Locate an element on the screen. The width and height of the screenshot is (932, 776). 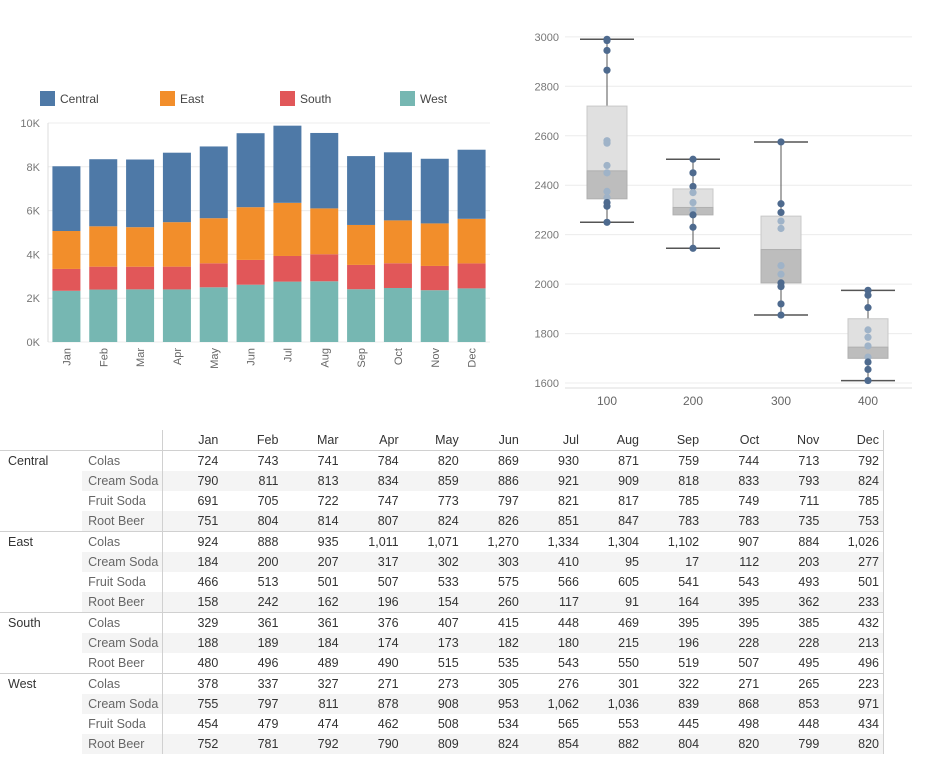
x-tick-label: Apr is located at coordinates (178, 356).